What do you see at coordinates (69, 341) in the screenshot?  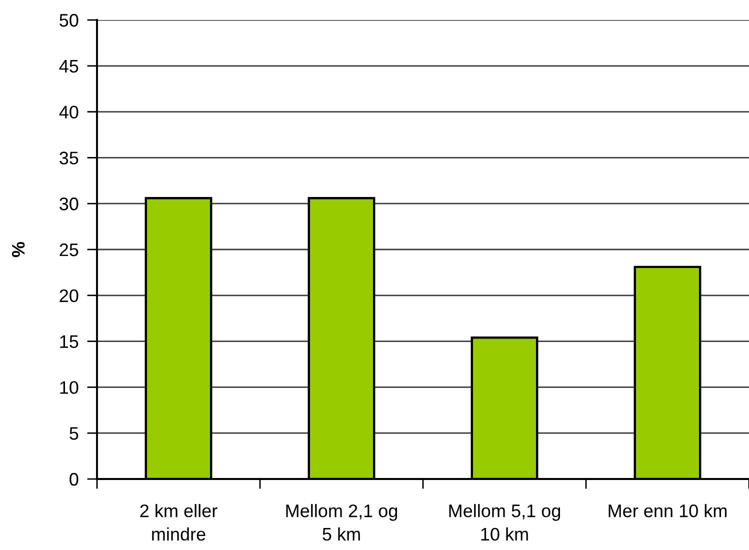 I see `y-tick-label: 15` at bounding box center [69, 341].